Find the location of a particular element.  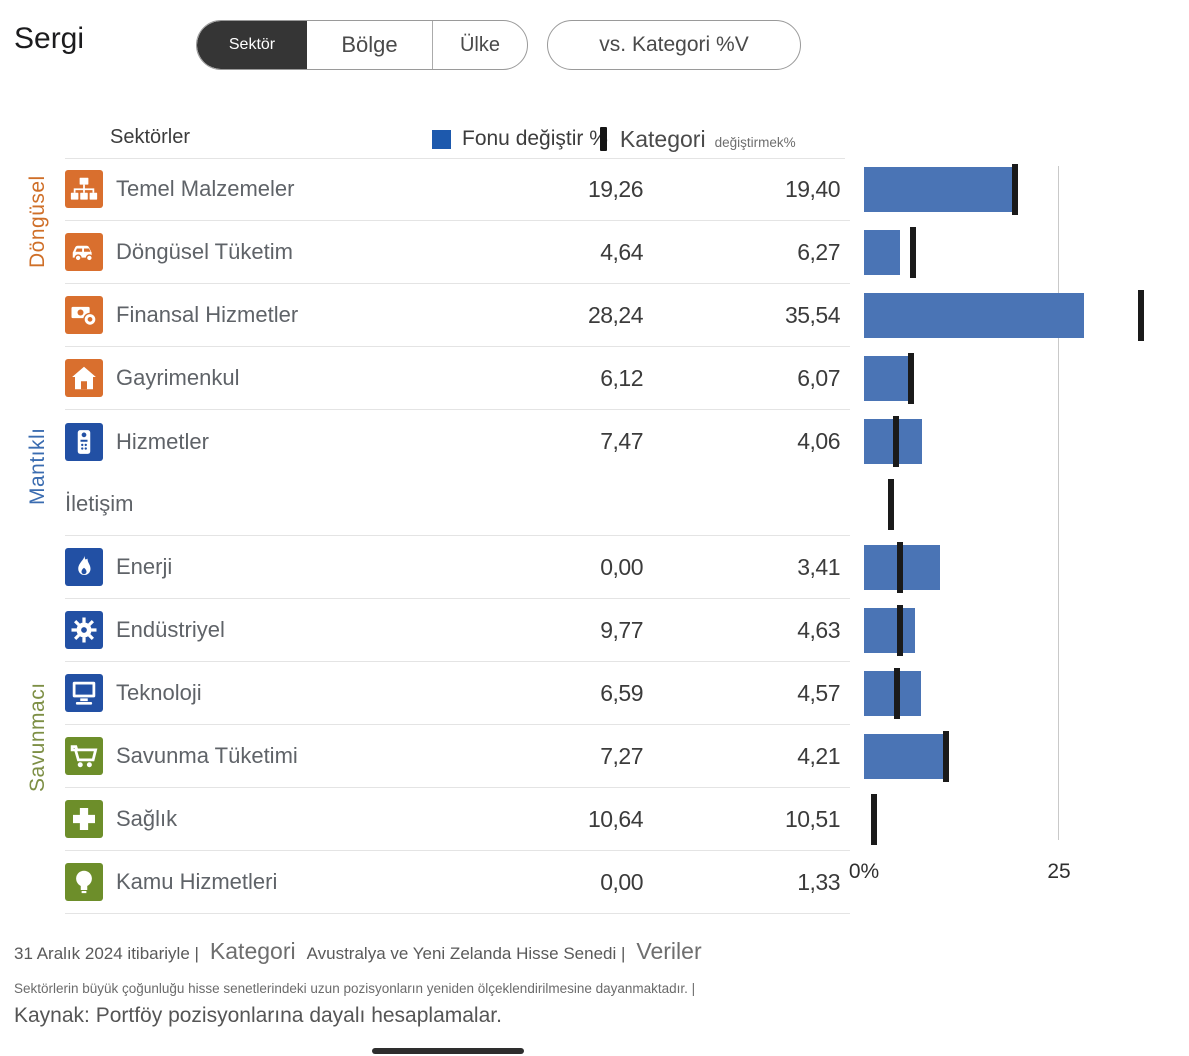

category-value: 3,41 is located at coordinates (818, 566).